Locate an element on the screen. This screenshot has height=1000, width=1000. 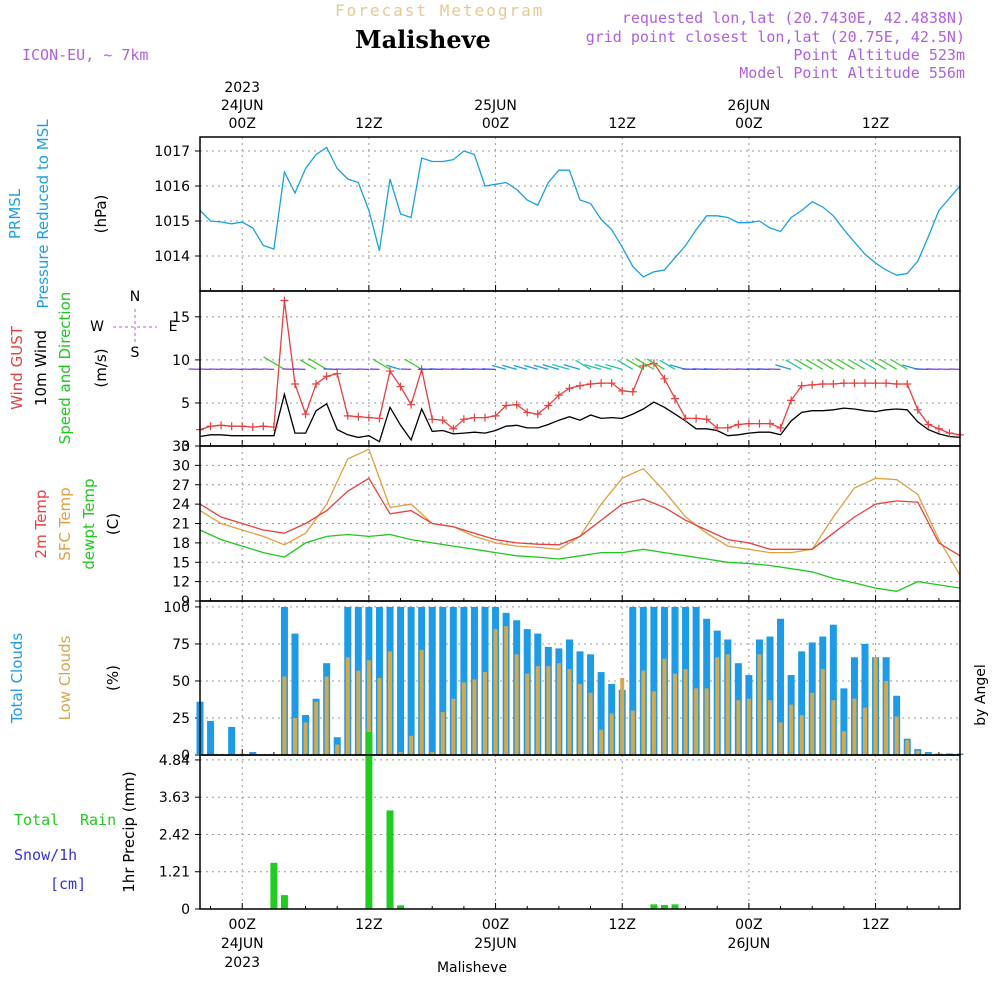
model-altitude: Model Point Altitude 556m is located at coordinates (852, 73).